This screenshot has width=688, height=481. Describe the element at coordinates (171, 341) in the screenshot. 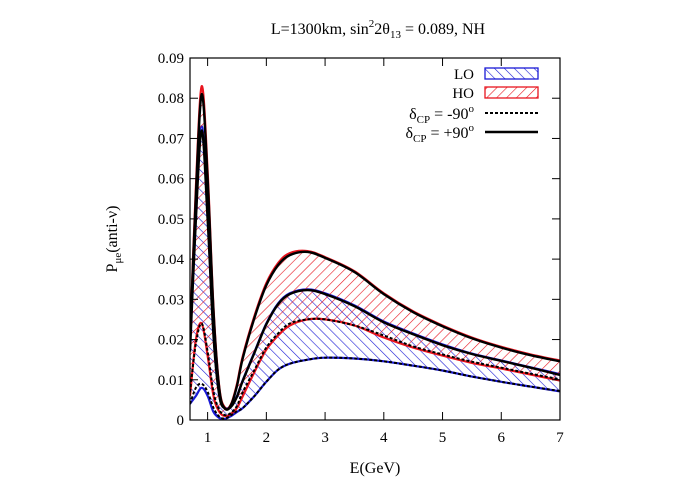

I see `y-tick-label: 0.02` at that location.